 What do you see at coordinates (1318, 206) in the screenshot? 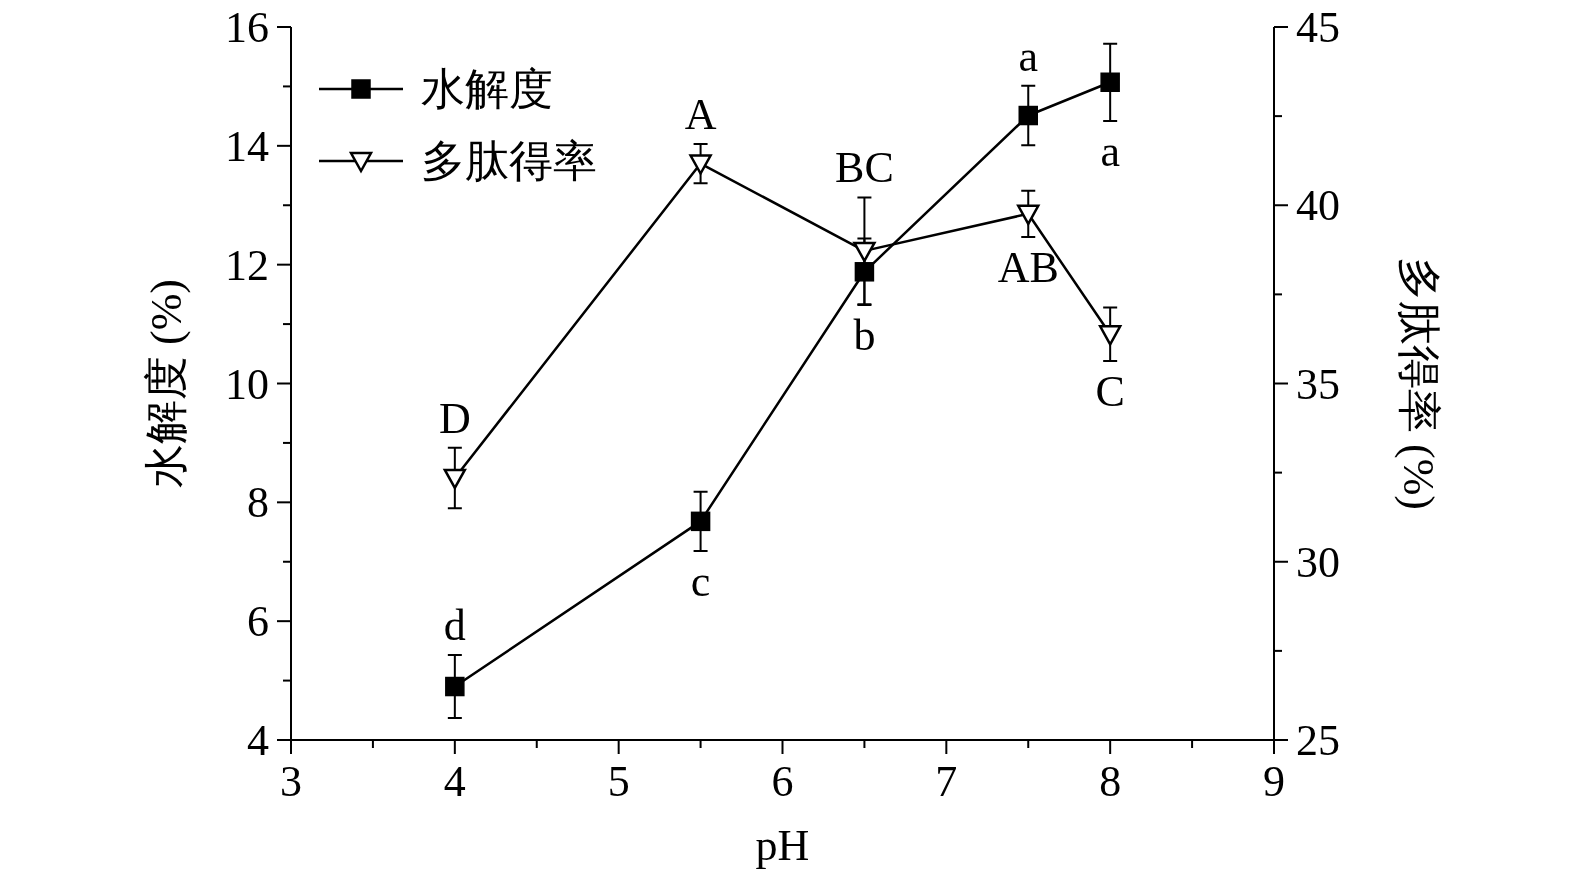
I see `y2-tick-label: 40` at bounding box center [1318, 206].